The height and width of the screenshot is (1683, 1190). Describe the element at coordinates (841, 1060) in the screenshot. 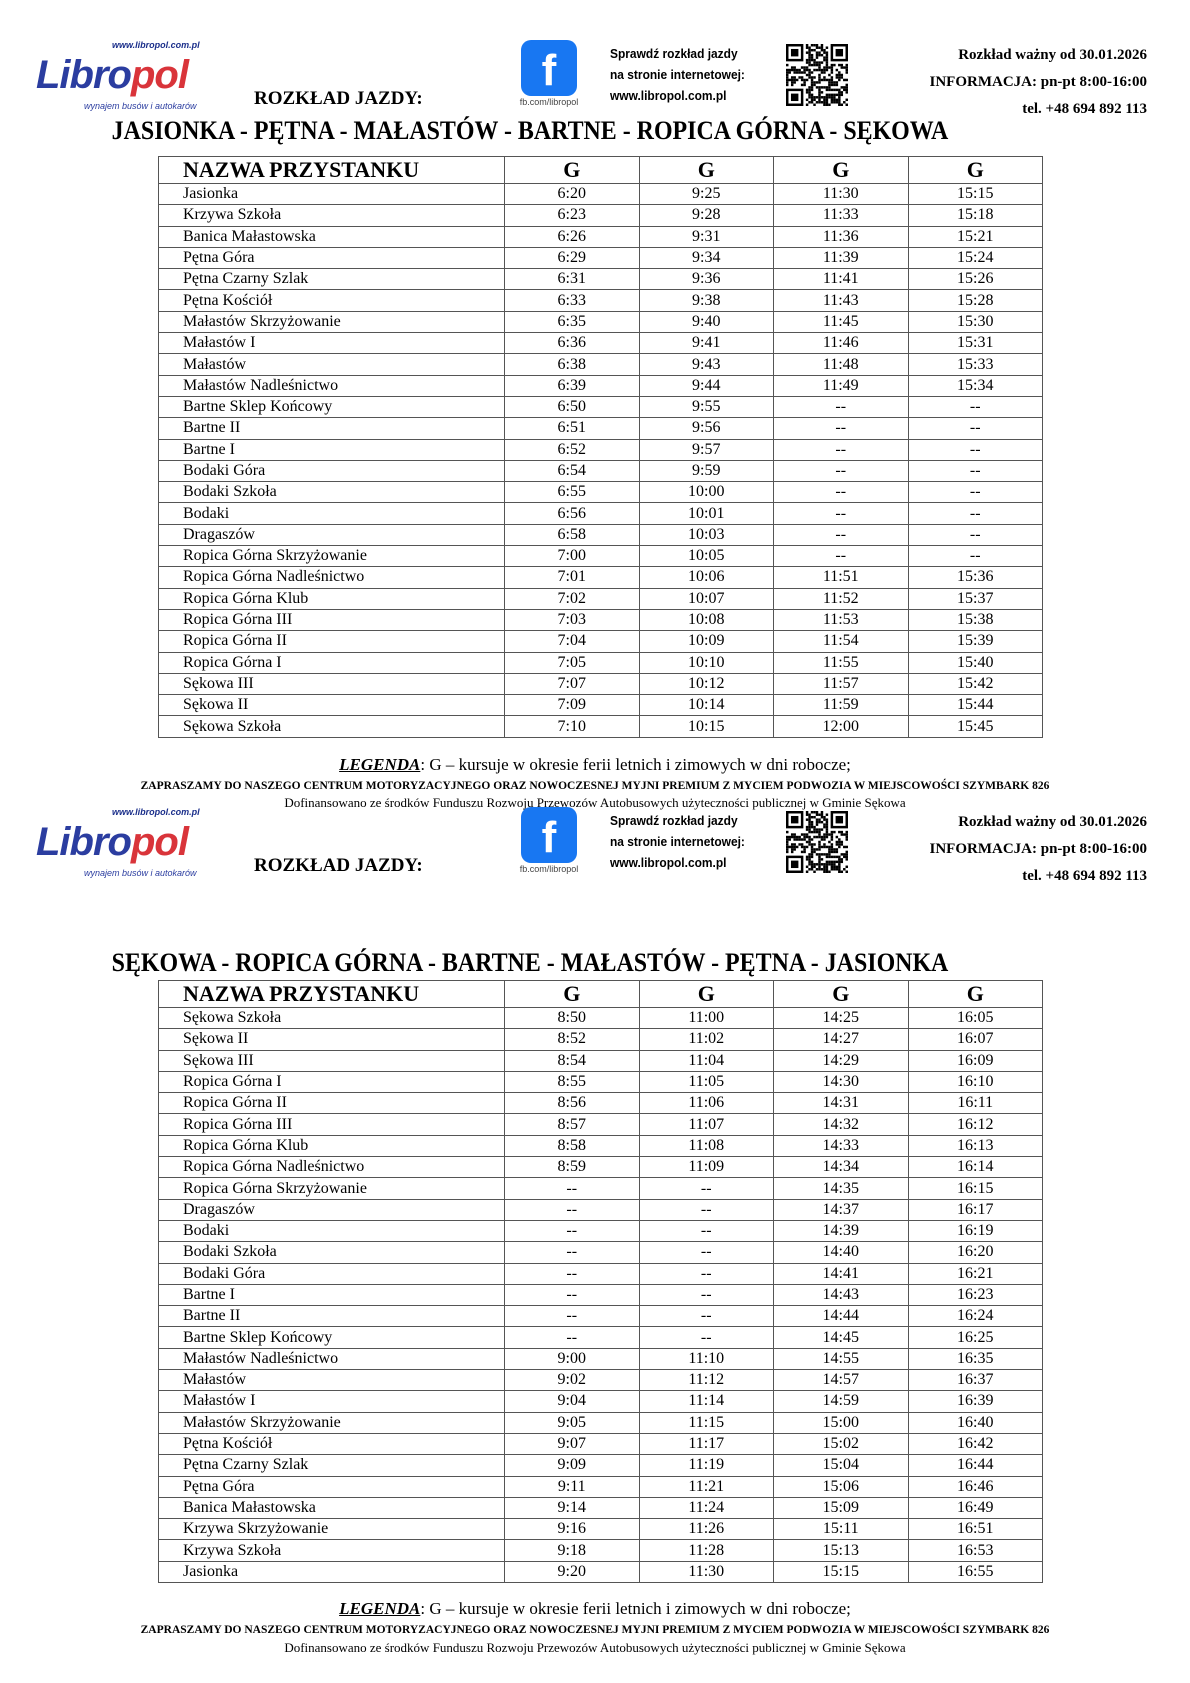

I see `departure-time: 14:29` at that location.